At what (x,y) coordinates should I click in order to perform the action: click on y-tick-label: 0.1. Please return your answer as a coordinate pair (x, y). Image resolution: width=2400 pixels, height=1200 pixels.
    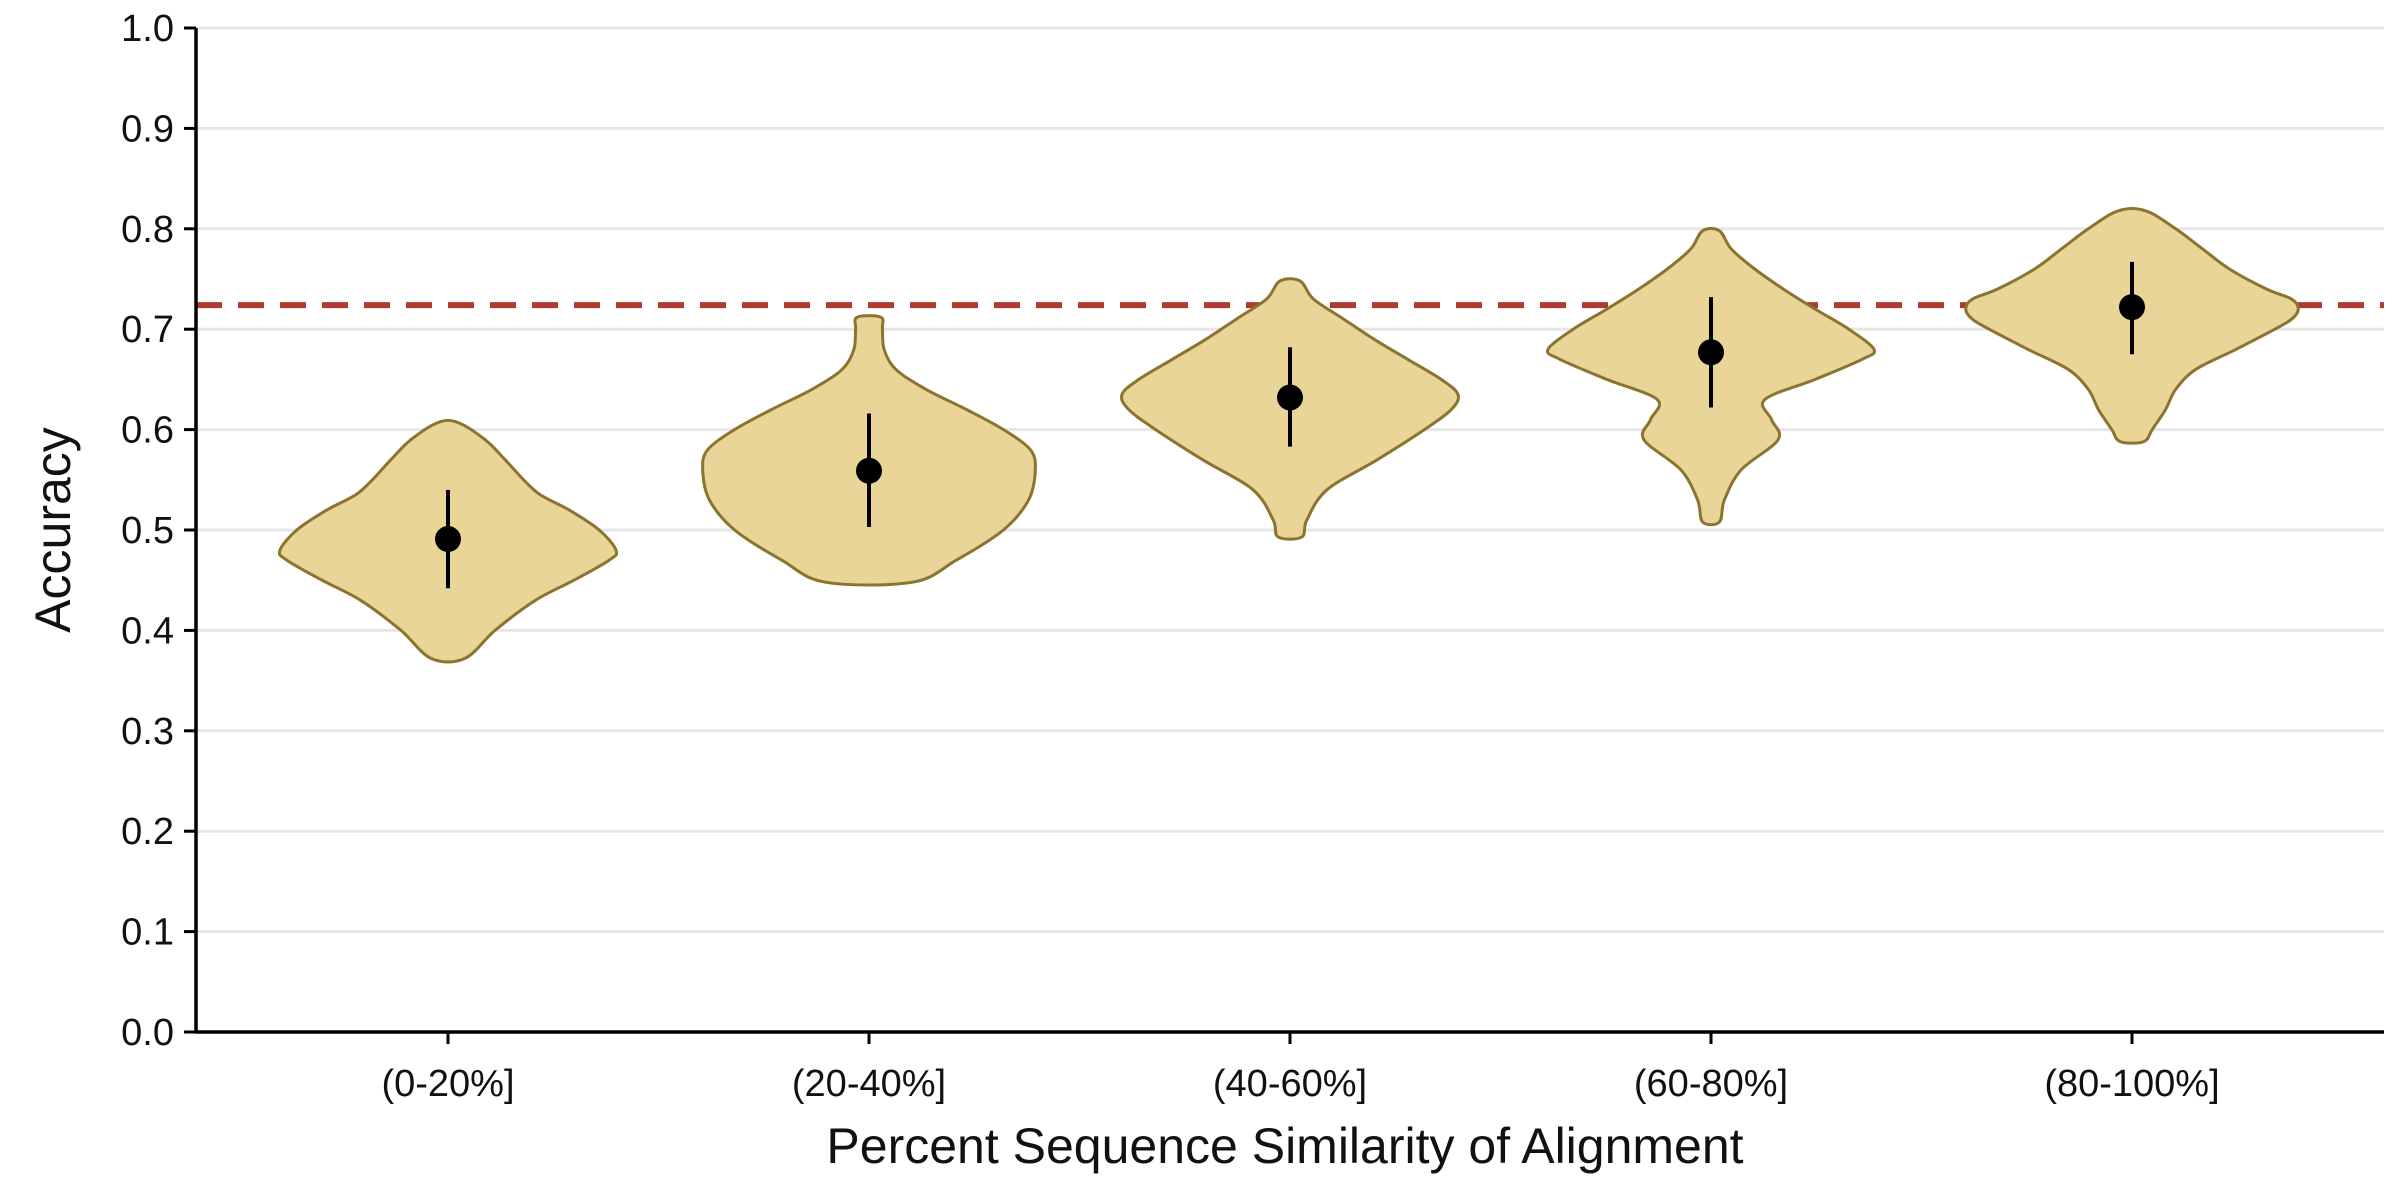
    Looking at the image, I should click on (147, 933).